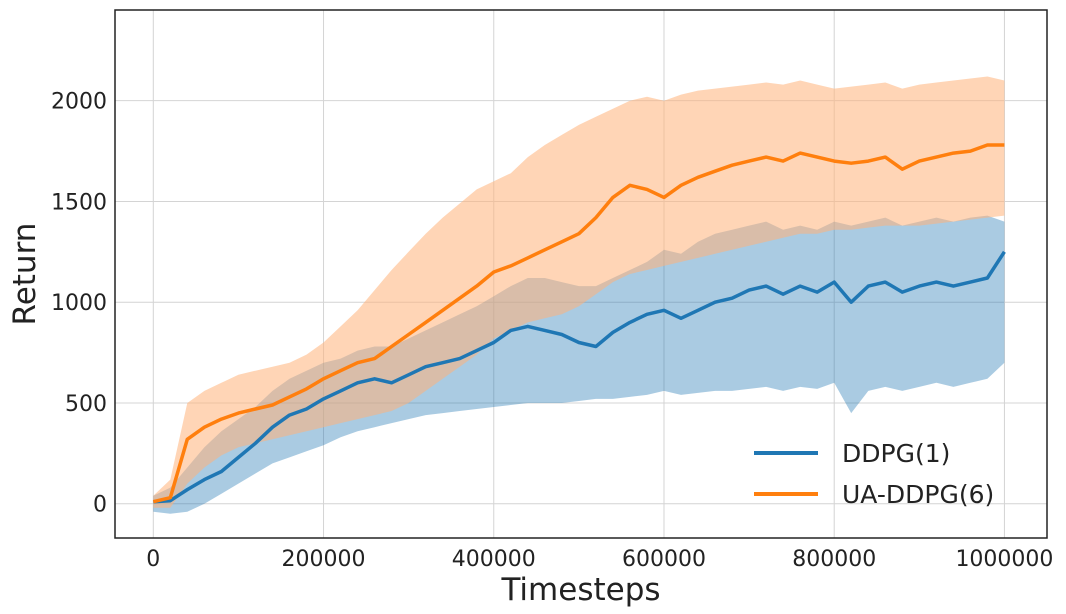  I want to click on x-tick-label: 1000000, so click(1004, 559).